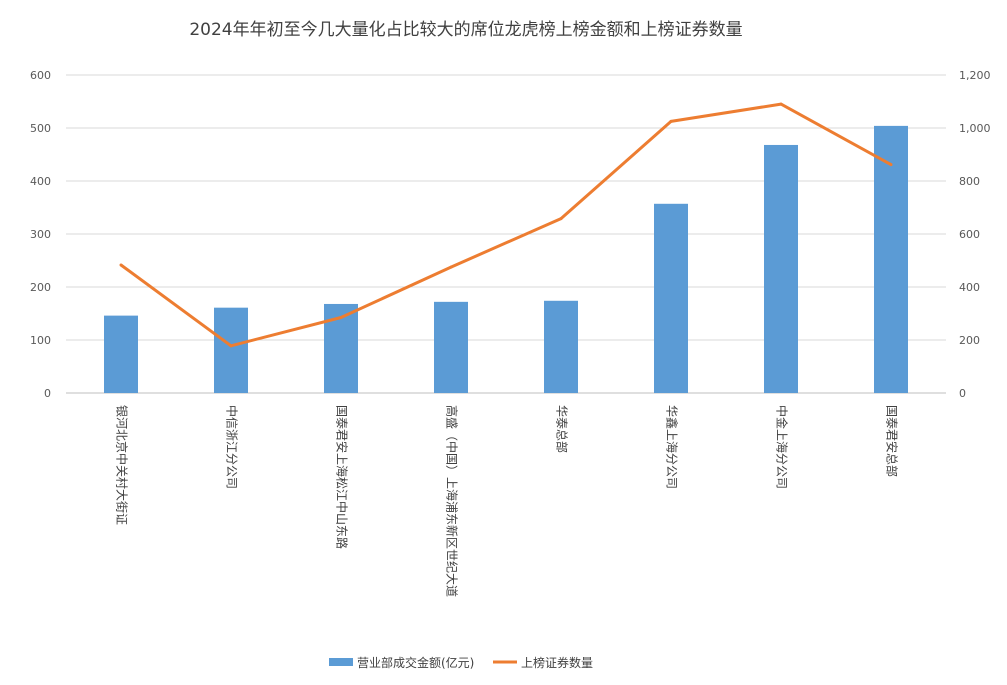  I want to click on right-tick-label: 800, so click(969, 181).